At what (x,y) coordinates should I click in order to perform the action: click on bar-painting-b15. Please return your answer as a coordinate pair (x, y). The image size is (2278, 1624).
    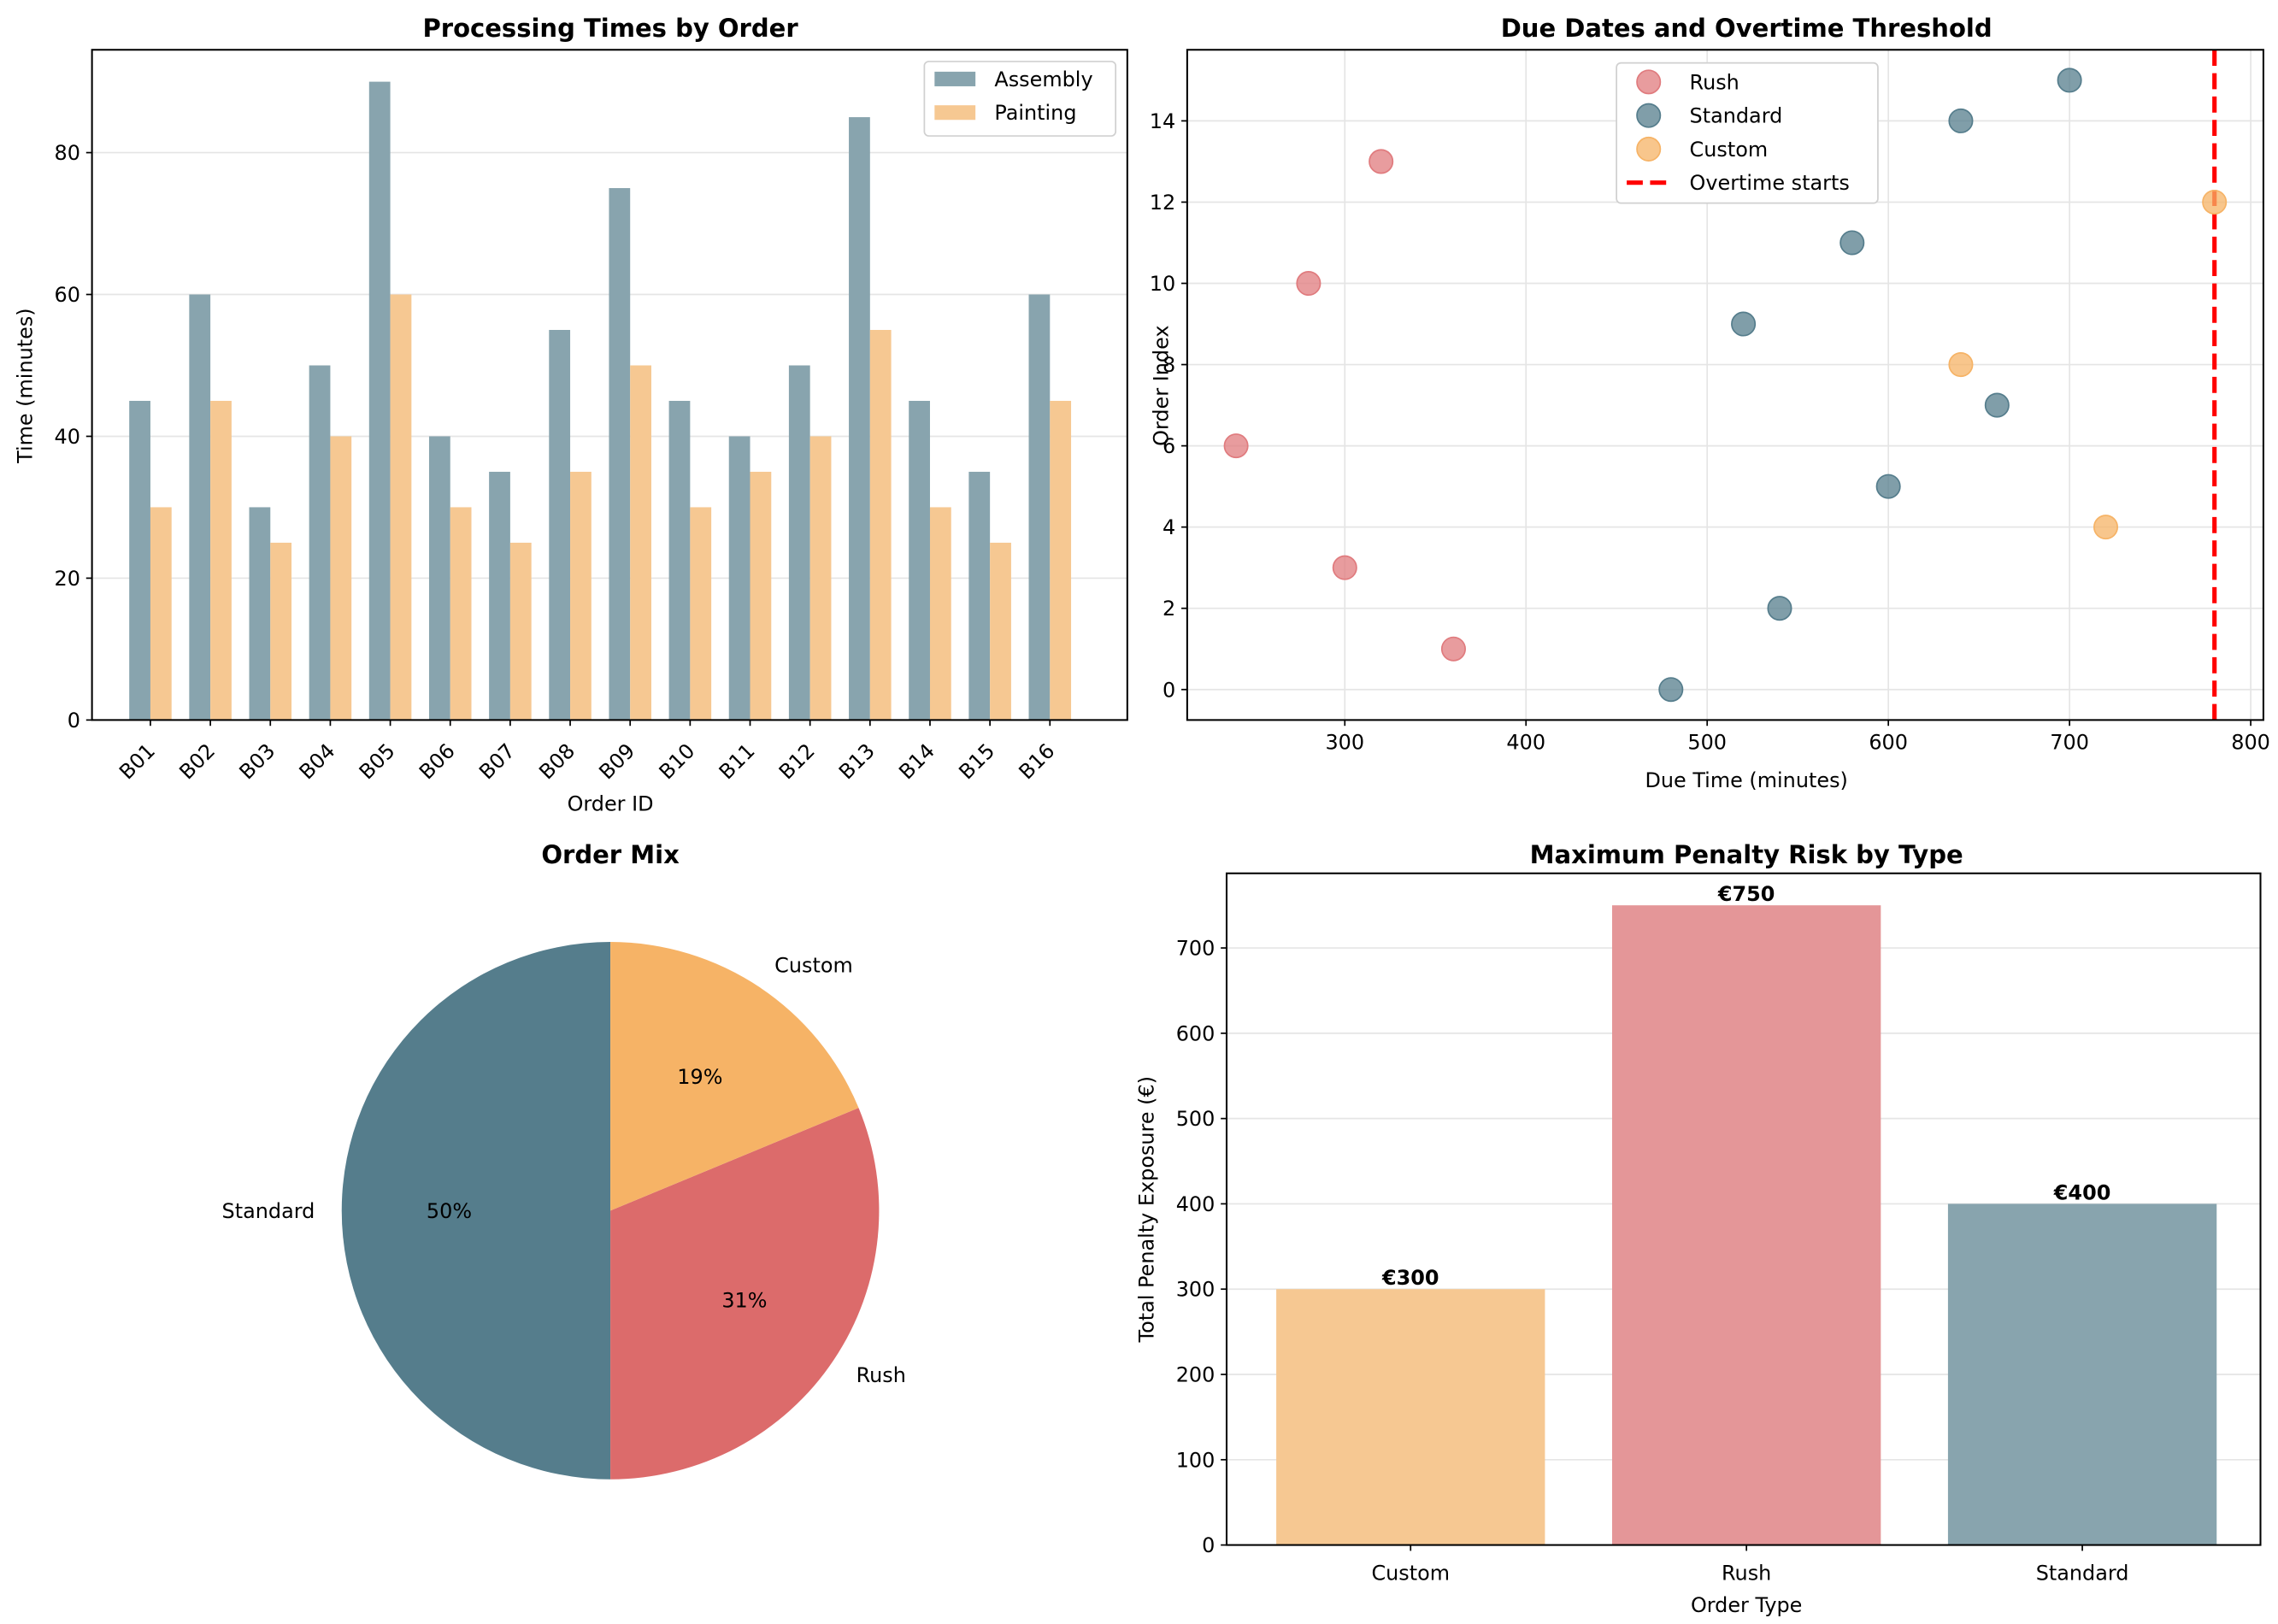
    Looking at the image, I should click on (1000, 631).